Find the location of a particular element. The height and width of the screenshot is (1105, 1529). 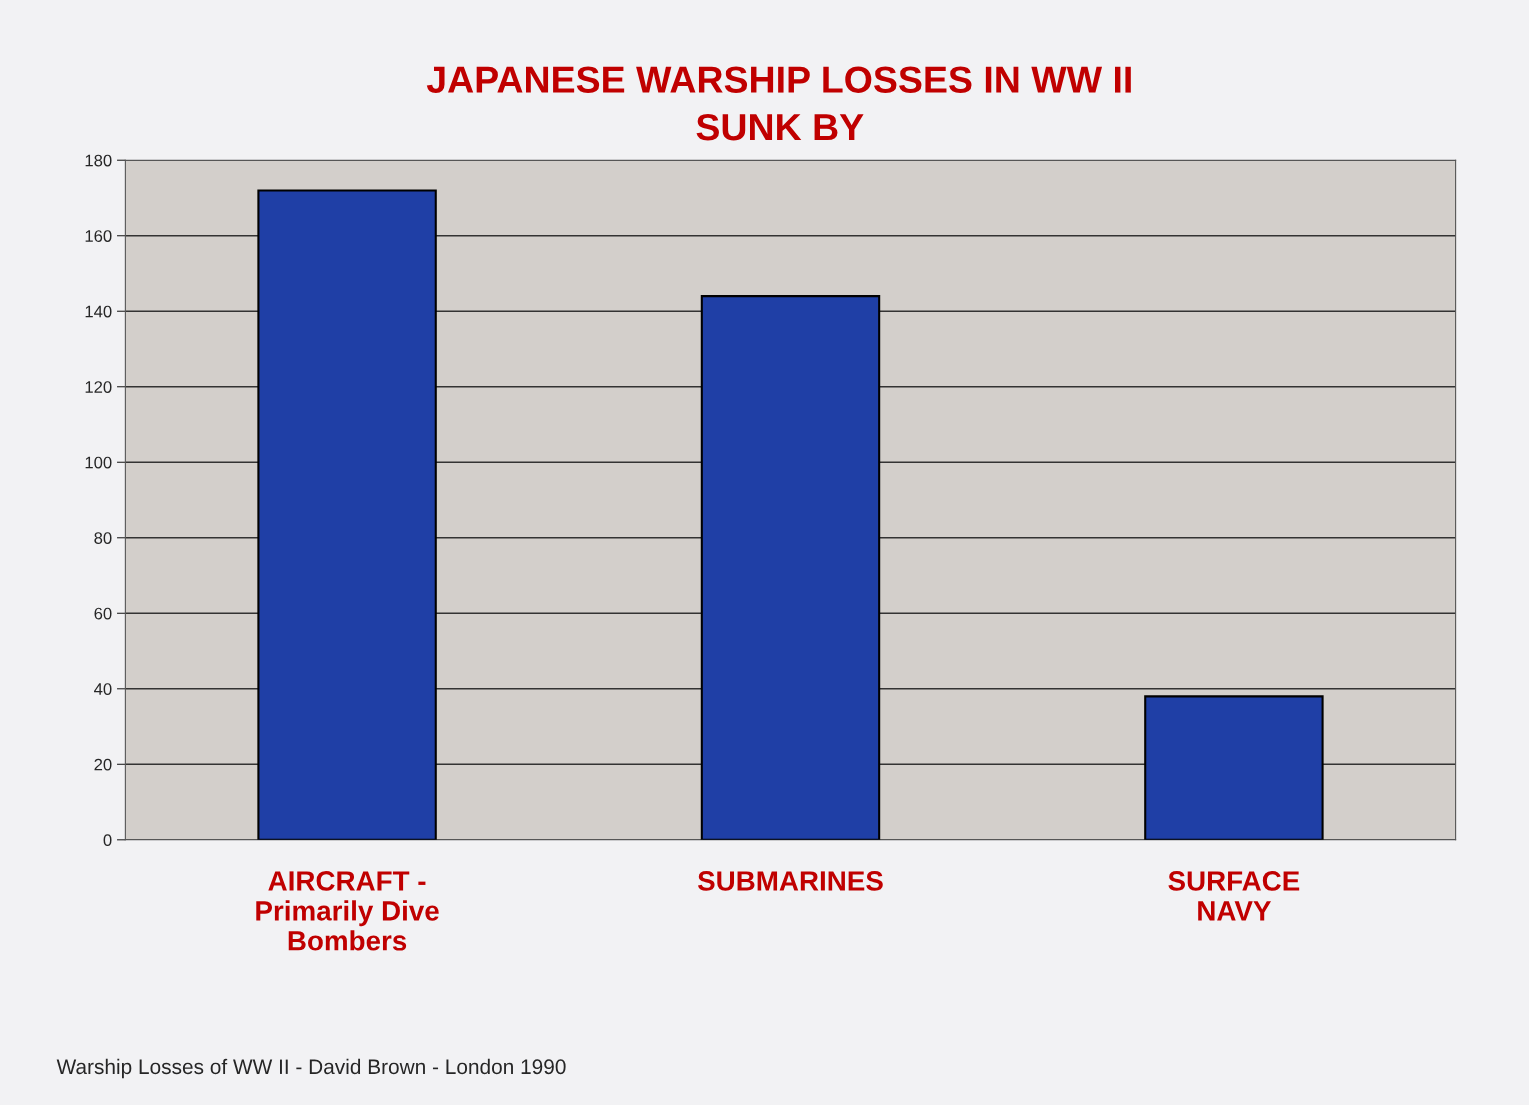

chart-title: JAPANESE WARSHIP LOSSES IN WW II is located at coordinates (778, 79).